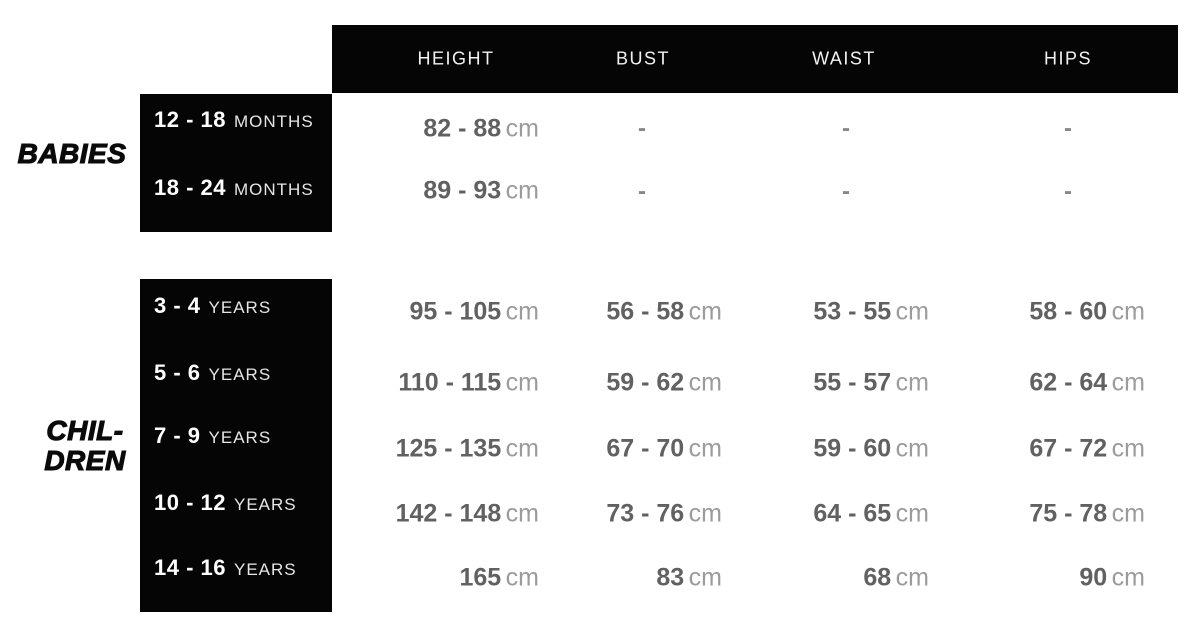 The image size is (1200, 642). What do you see at coordinates (85, 430) in the screenshot?
I see `group-label-children-line1: CHIL-` at bounding box center [85, 430].